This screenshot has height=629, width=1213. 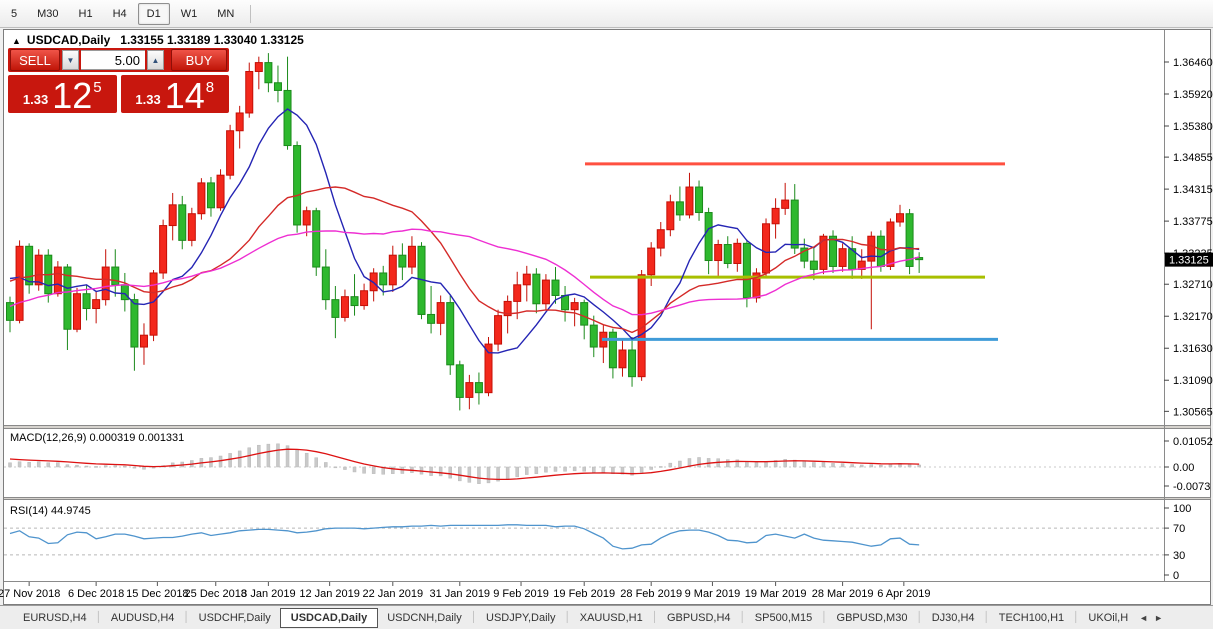 I want to click on lot-decrease-button: ▼, so click(x=70, y=60).